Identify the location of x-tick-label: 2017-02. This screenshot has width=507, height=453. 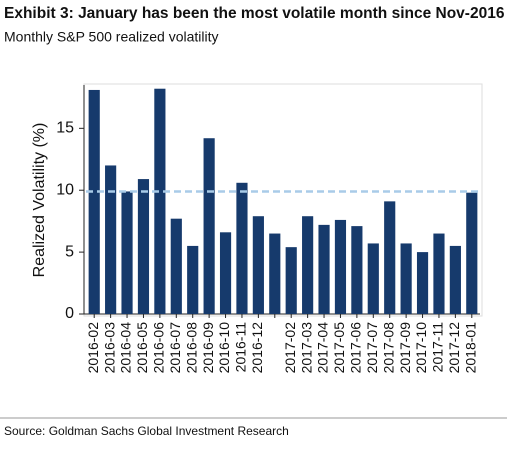
(290, 348).